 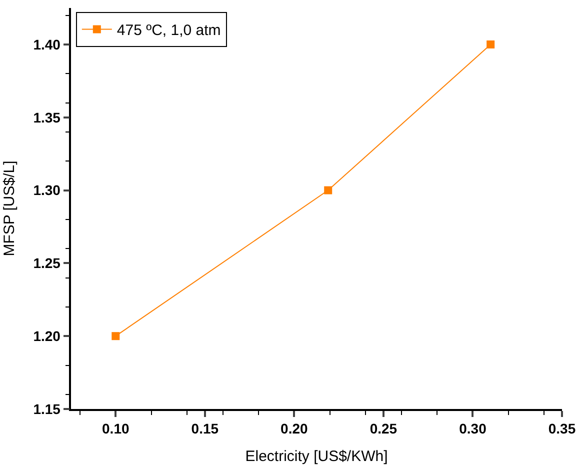 I want to click on y-tick-label: 1.15, so click(x=47, y=408).